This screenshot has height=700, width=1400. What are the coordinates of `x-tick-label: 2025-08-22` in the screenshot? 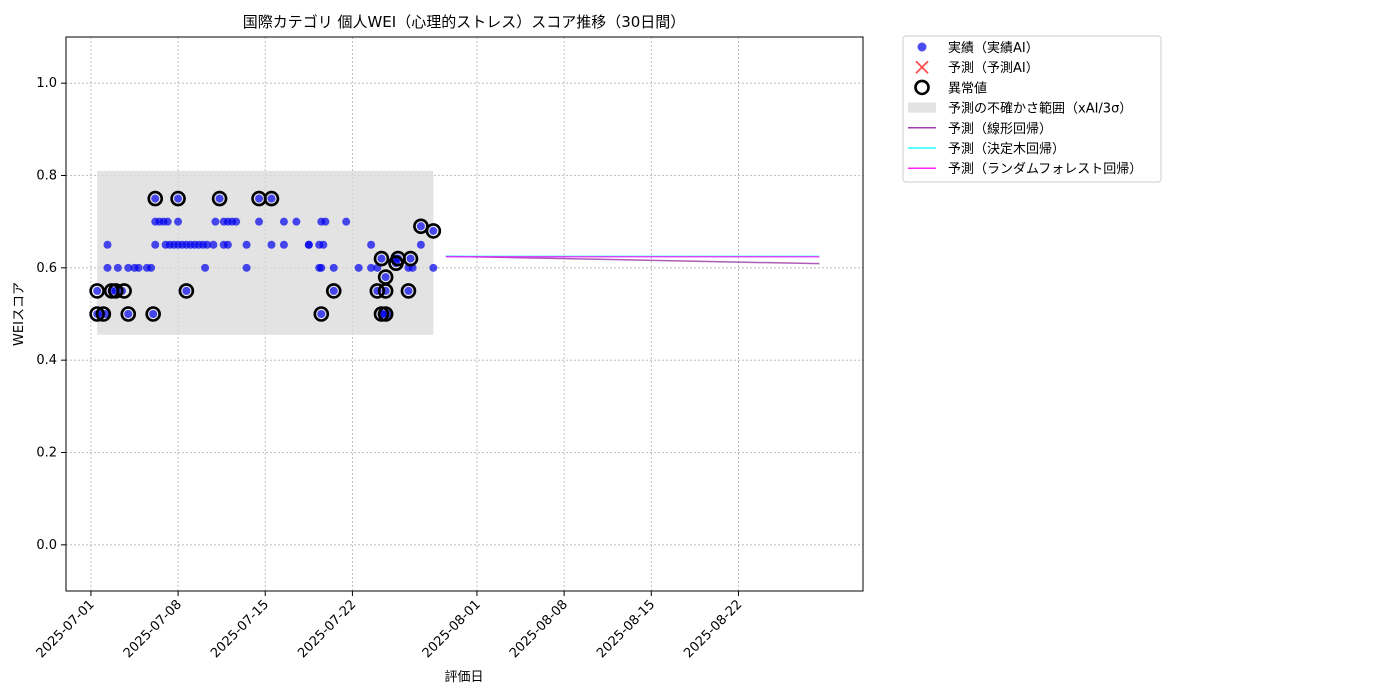 It's located at (713, 629).